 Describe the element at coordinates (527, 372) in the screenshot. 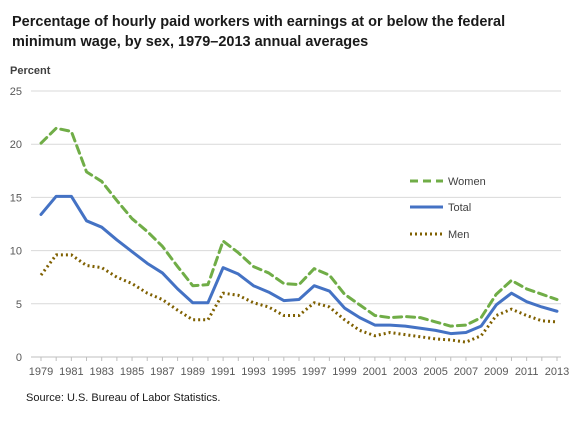

I see `x-tick-label: 2011` at that location.